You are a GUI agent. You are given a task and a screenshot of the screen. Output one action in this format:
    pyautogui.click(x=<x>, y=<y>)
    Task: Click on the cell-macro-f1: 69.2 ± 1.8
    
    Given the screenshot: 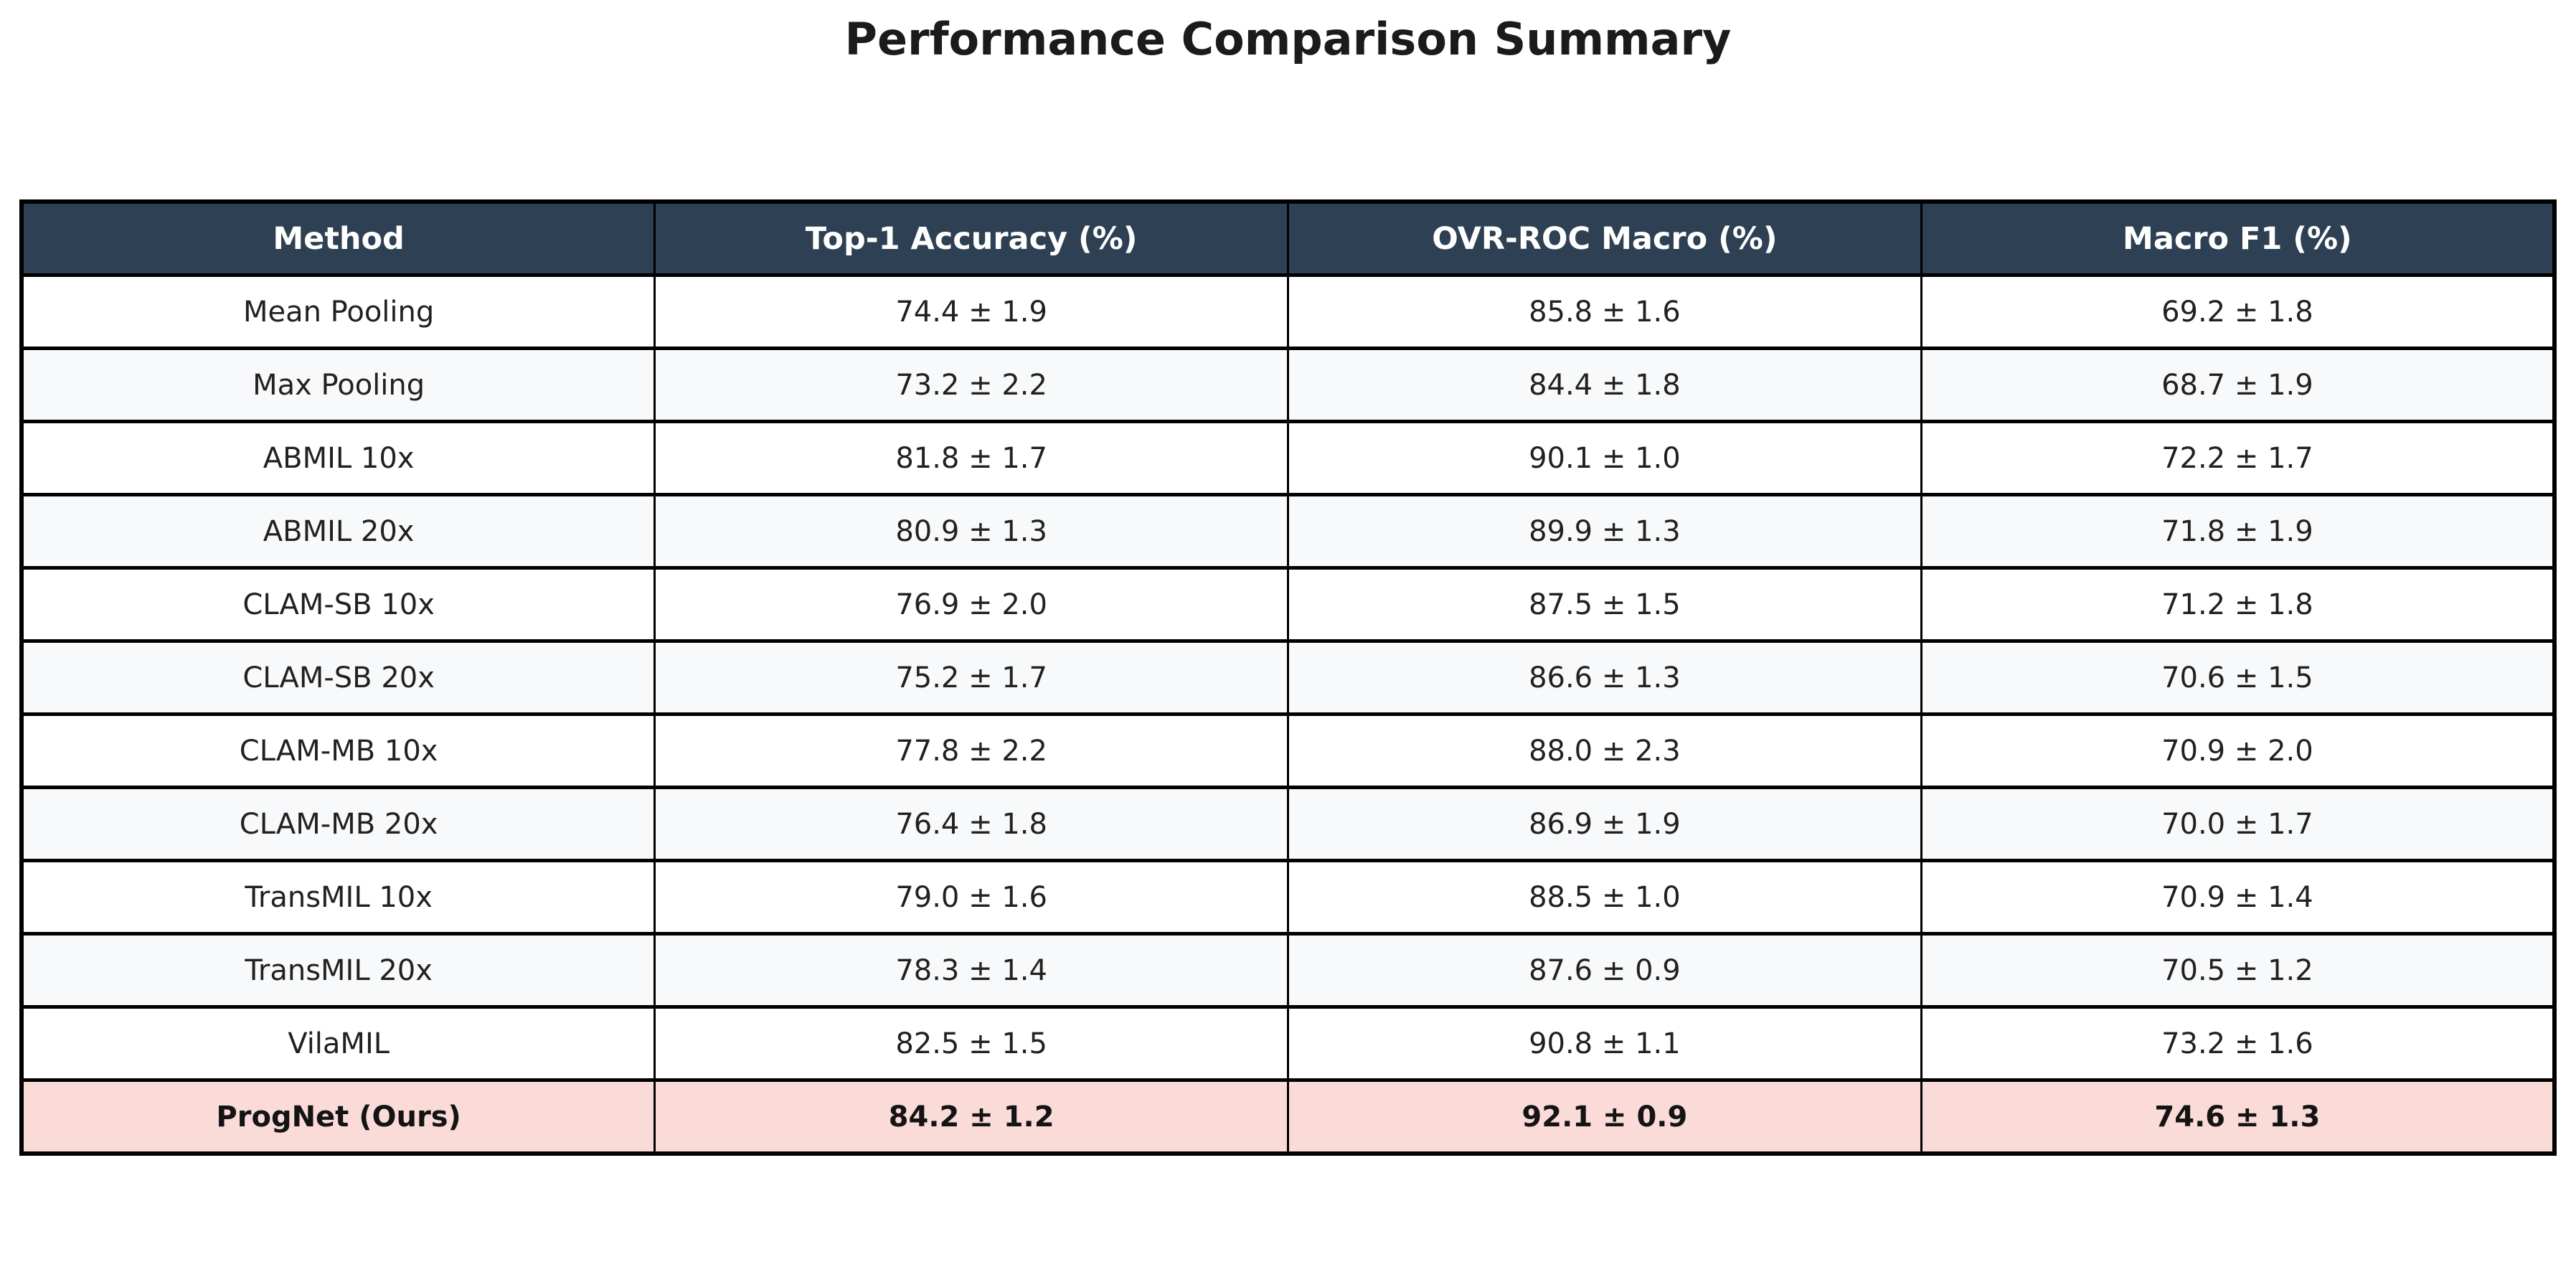 What is the action you would take?
    pyautogui.click(x=2238, y=312)
    